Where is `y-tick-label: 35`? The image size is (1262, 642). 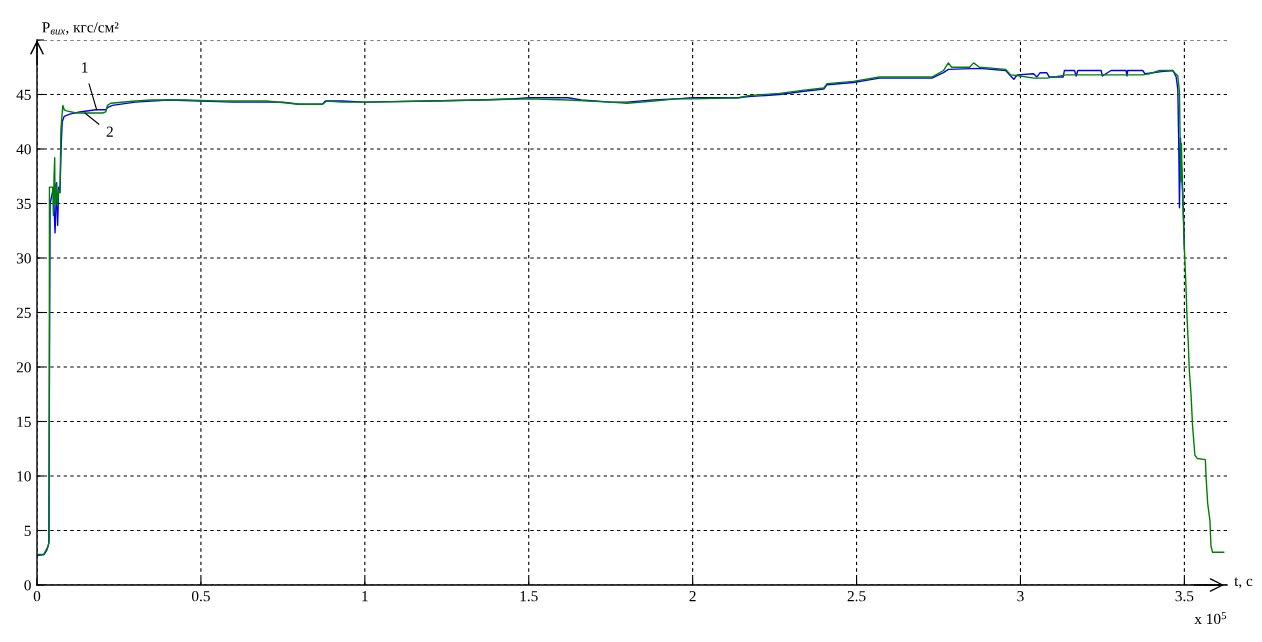 y-tick-label: 35 is located at coordinates (23, 203).